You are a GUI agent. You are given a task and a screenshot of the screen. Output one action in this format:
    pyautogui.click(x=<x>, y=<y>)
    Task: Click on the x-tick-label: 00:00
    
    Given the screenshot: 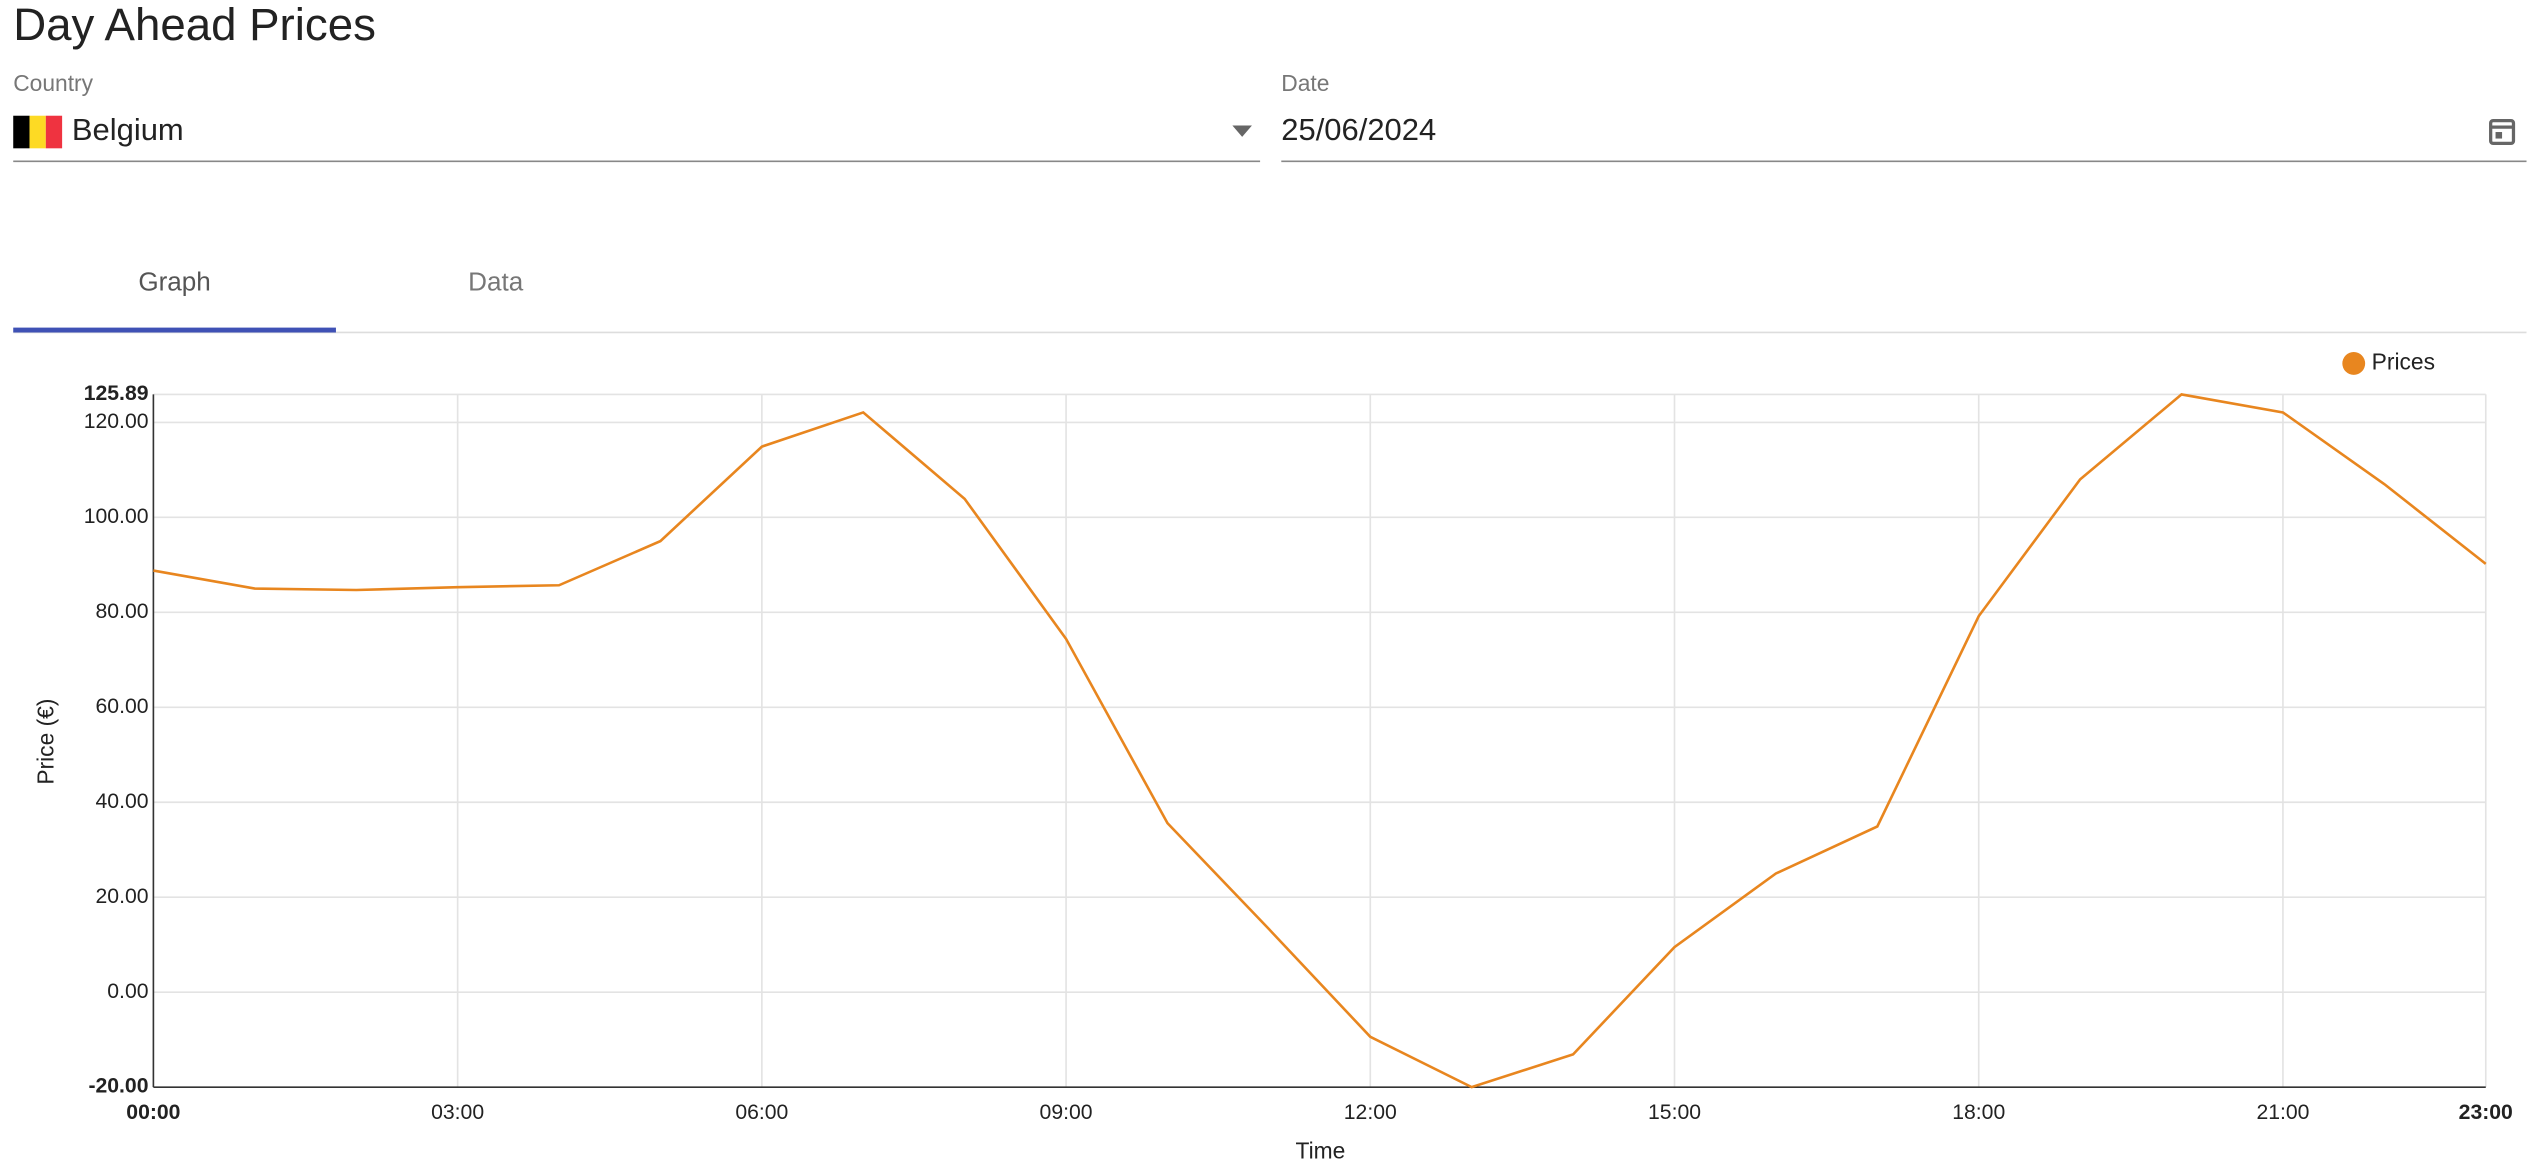 What is the action you would take?
    pyautogui.click(x=153, y=1112)
    